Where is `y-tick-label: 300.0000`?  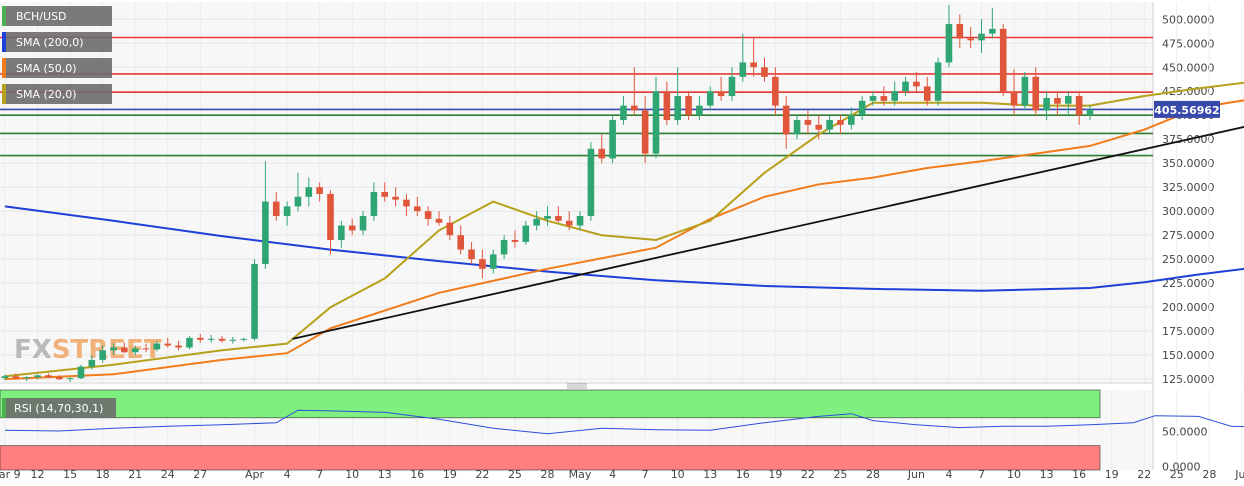 y-tick-label: 300.0000 is located at coordinates (1188, 211).